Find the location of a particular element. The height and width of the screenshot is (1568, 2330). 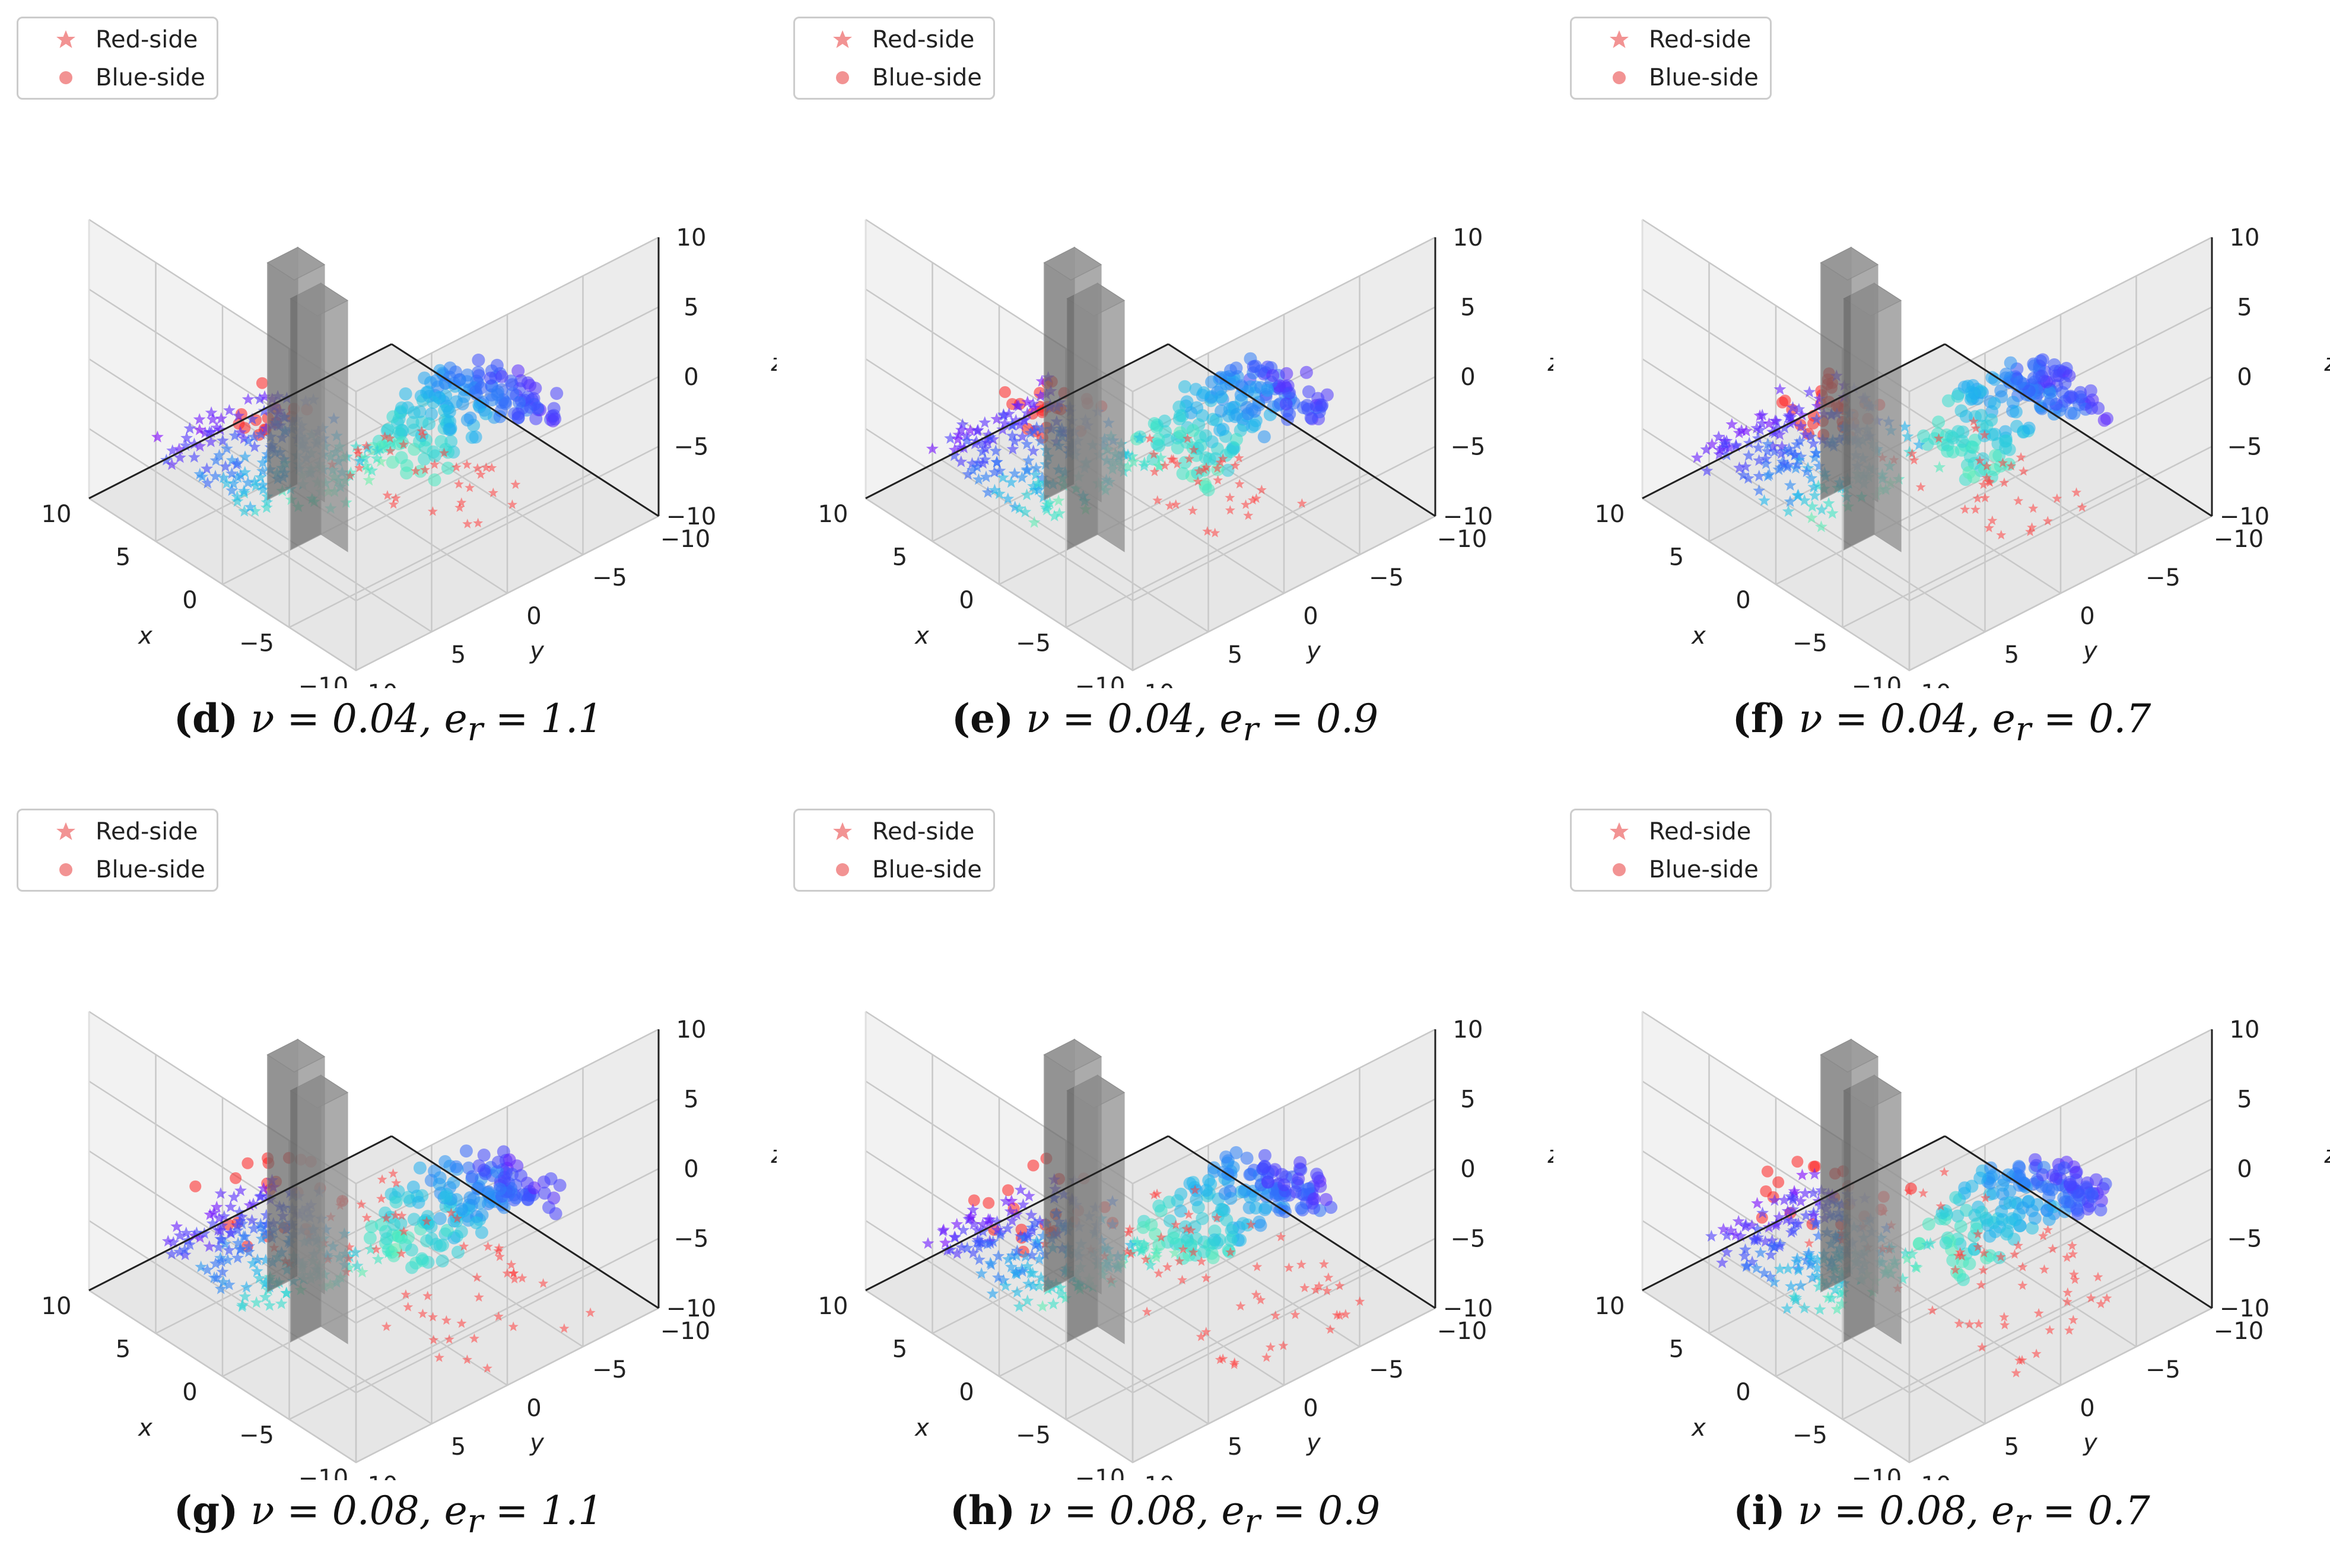

caption-rest: ν = 0.08, e is located at coordinates (1906, 1511).